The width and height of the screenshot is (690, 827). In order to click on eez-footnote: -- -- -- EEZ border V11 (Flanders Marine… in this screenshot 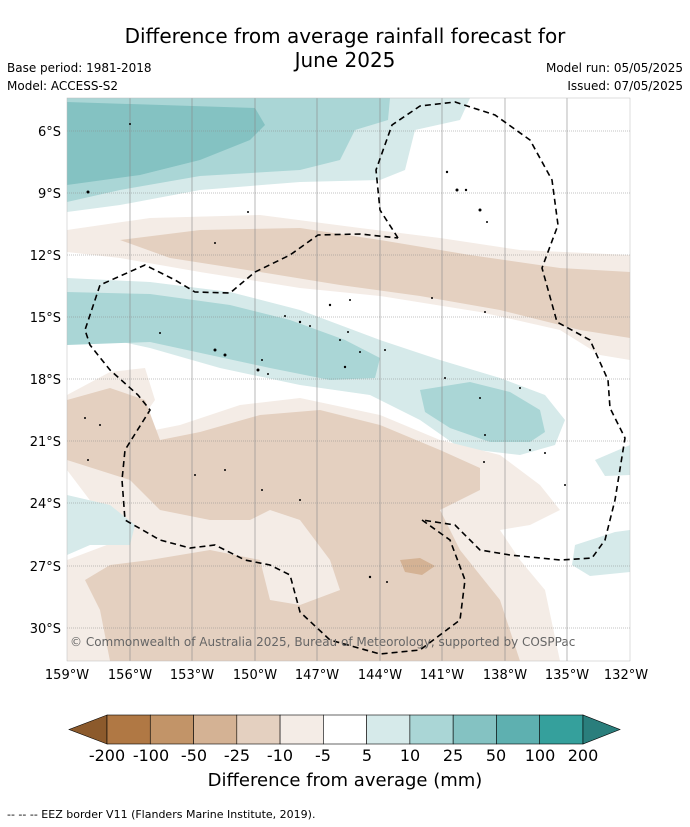, I will do `click(161, 814)`.